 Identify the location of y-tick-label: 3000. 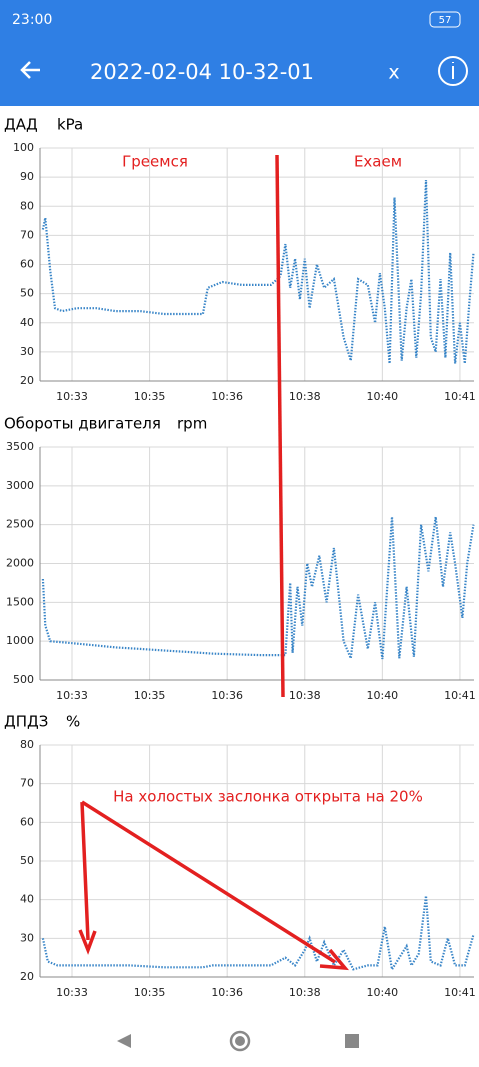
(20, 485).